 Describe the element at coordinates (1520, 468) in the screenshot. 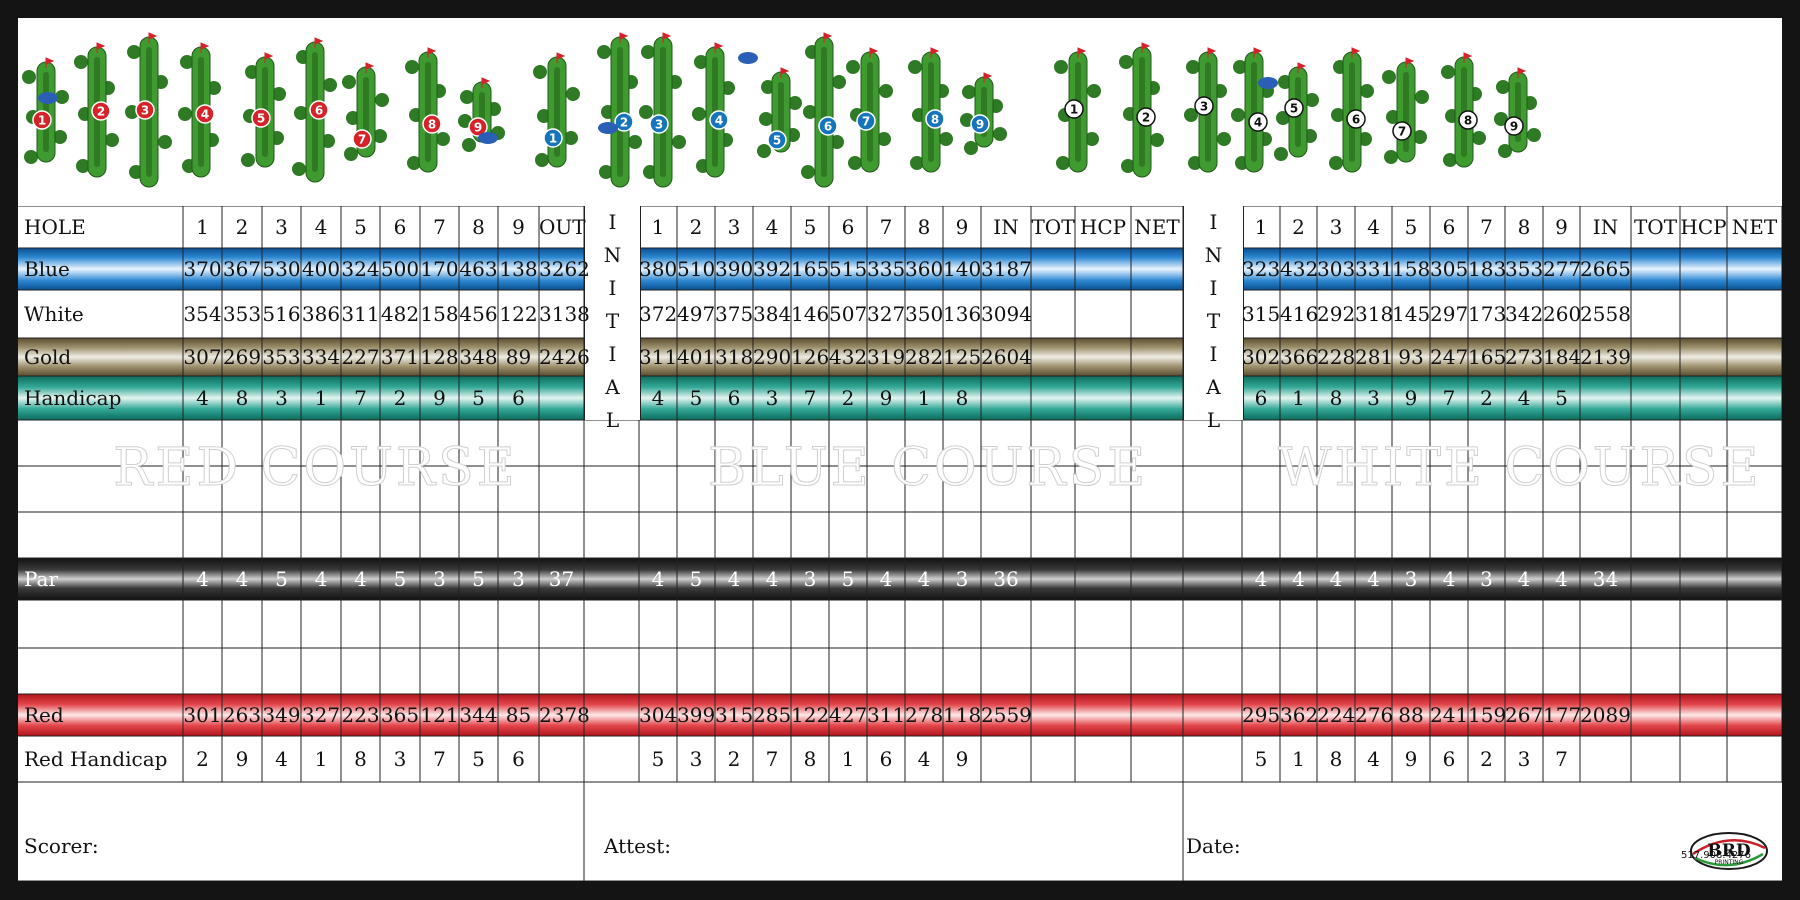

I see `course-name-watermark: WHITE COURSE` at that location.